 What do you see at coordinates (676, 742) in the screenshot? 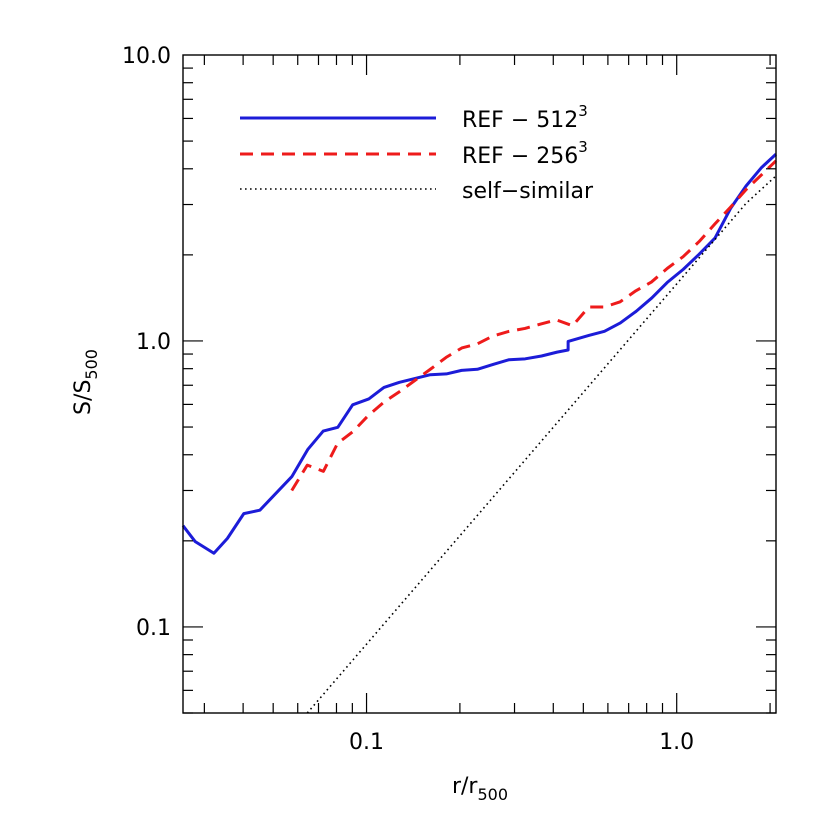
I see `x-tick-label: 1.0` at bounding box center [676, 742].